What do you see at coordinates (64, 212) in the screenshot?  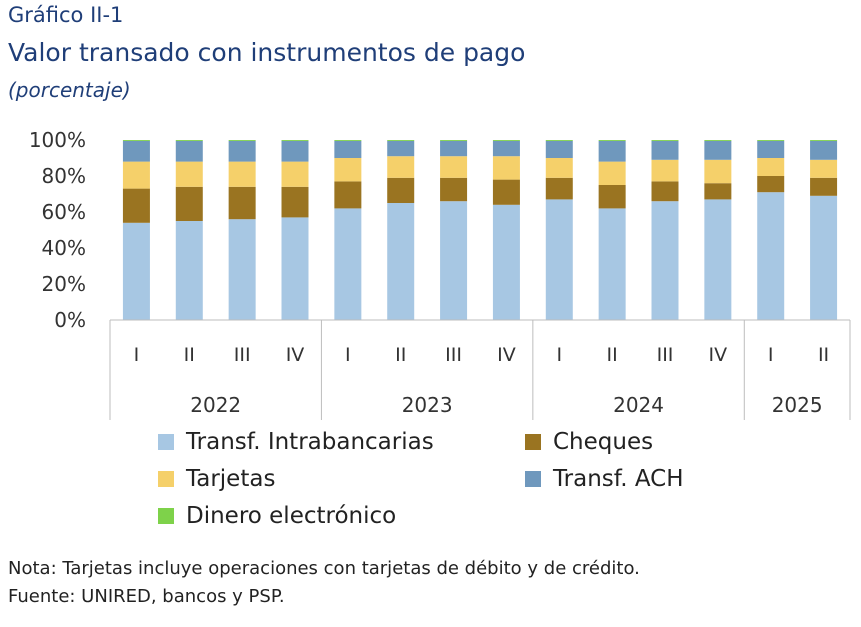 I see `y-tick-label: 60%` at bounding box center [64, 212].